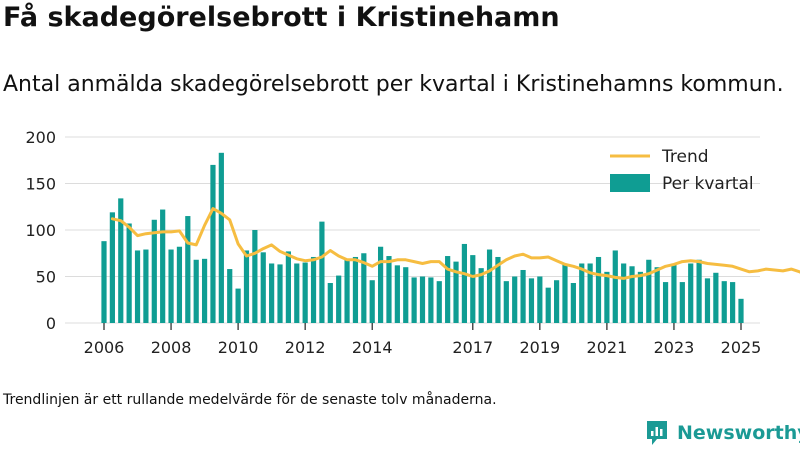 This screenshot has height=450, width=800. I want to click on legend-trend-label: Trend, so click(685, 157).